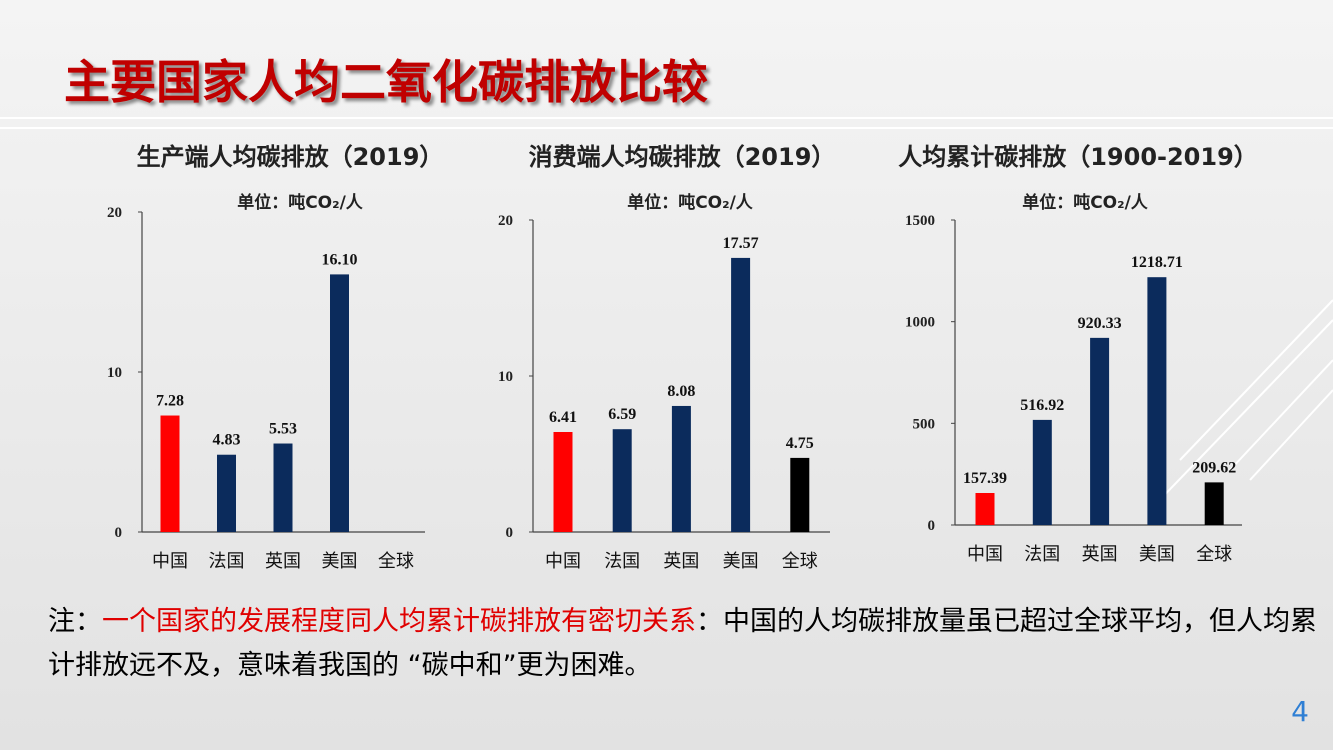 This screenshot has height=750, width=1333. Describe the element at coordinates (1157, 262) in the screenshot. I see `data-label: 1218.71` at that location.